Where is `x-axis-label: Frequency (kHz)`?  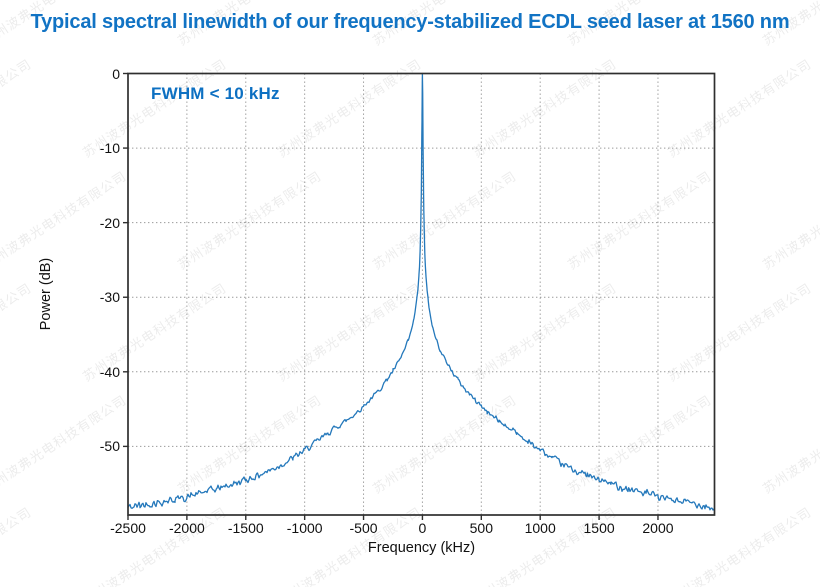 x-axis-label: Frequency (kHz) is located at coordinates (421, 548).